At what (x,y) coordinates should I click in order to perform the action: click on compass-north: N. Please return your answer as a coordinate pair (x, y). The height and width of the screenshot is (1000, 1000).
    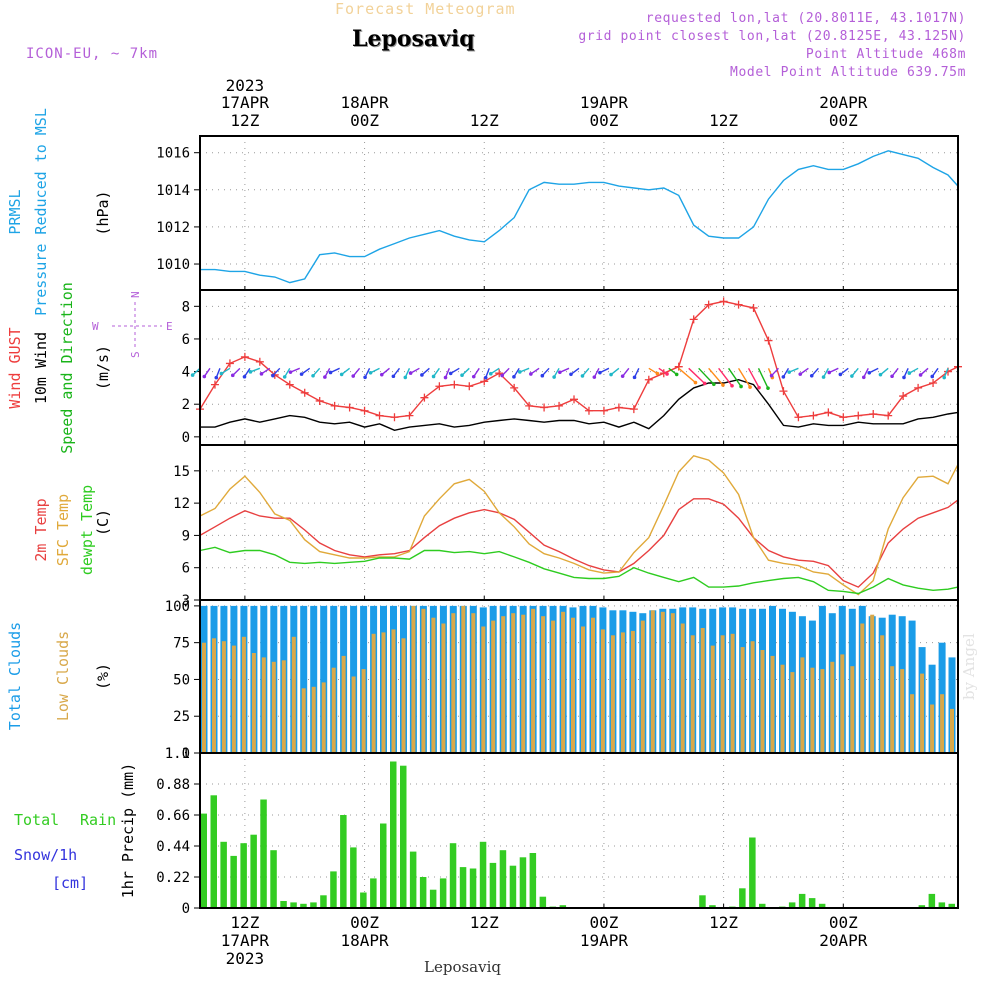
    Looking at the image, I should click on (135, 294).